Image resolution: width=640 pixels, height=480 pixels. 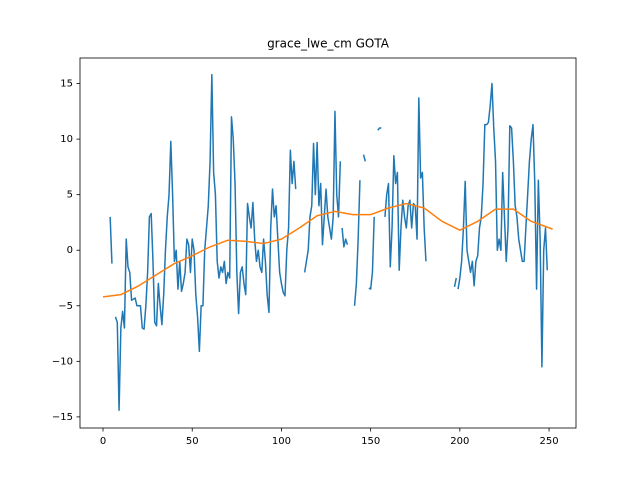 I want to click on y-tick-label: −10, so click(x=62, y=361).